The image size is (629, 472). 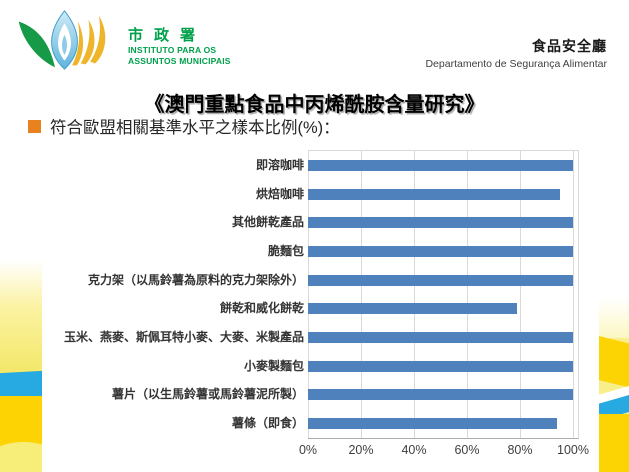 I want to click on right-decoration-gold-band, so click(x=614, y=362).